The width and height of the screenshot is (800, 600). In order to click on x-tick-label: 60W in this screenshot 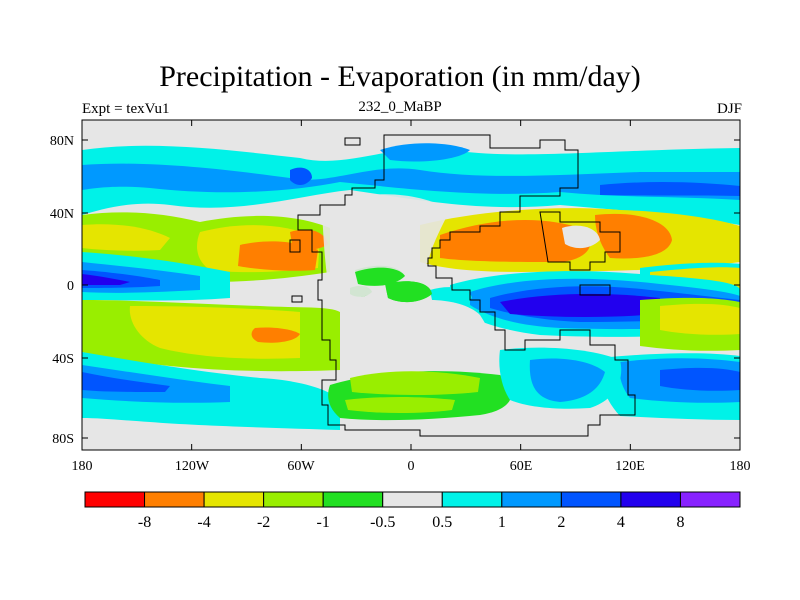, I will do `click(301, 466)`.